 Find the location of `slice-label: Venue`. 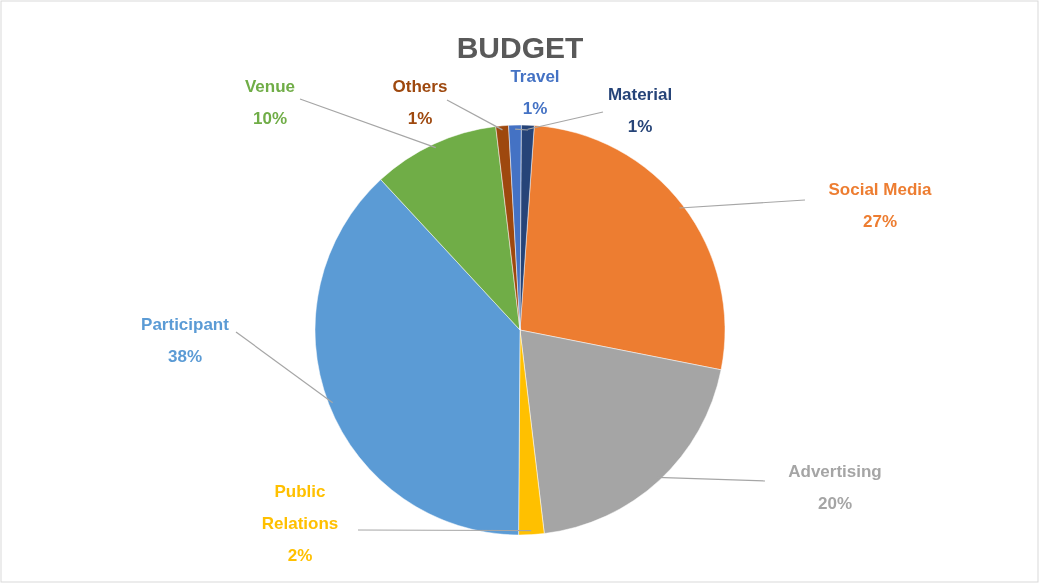

slice-label: Venue is located at coordinates (270, 86).